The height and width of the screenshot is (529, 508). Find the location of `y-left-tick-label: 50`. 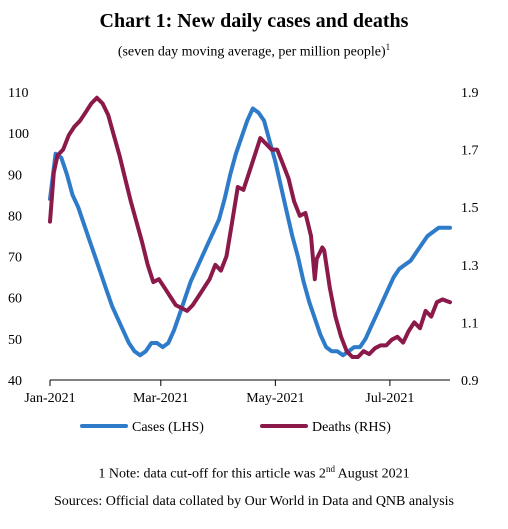

y-left-tick-label: 50 is located at coordinates (15, 340).